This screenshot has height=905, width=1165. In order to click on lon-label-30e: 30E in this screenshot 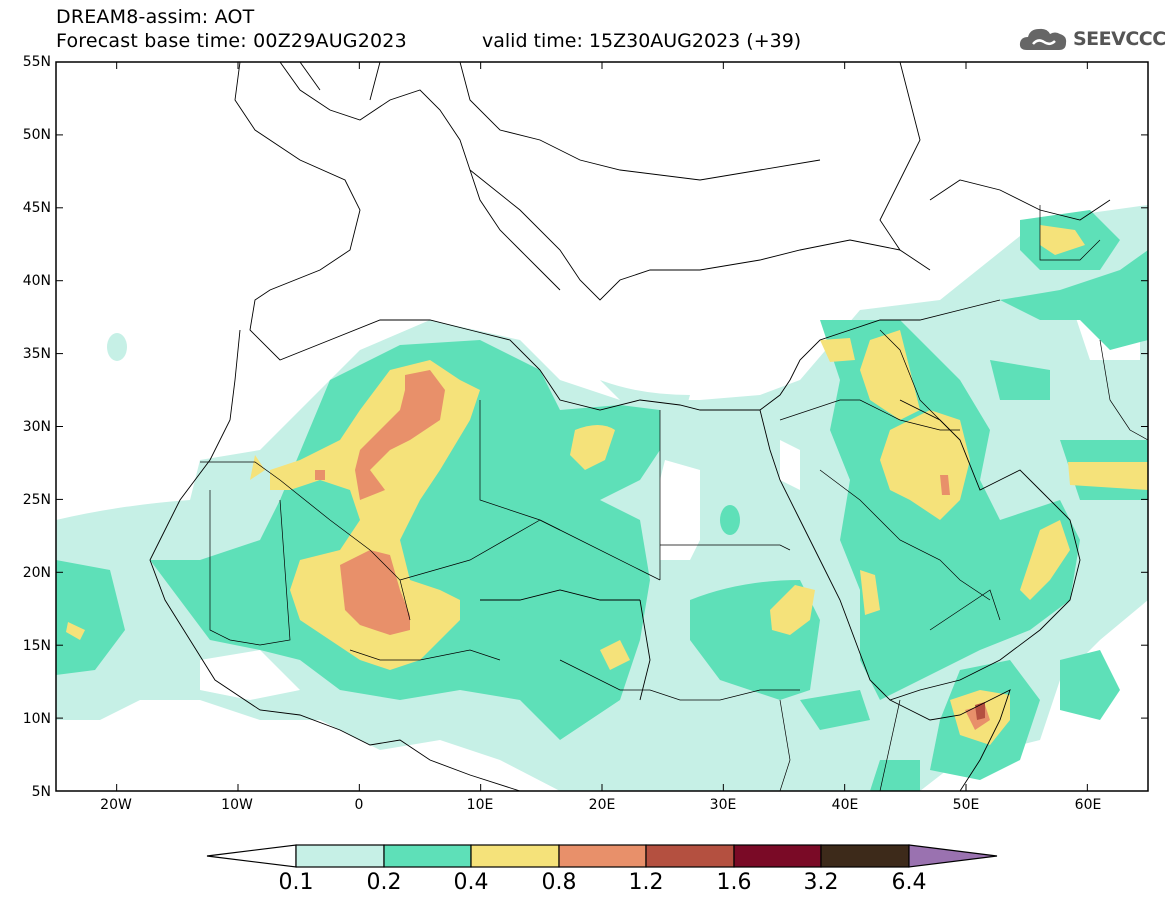, I will do `click(723, 805)`.